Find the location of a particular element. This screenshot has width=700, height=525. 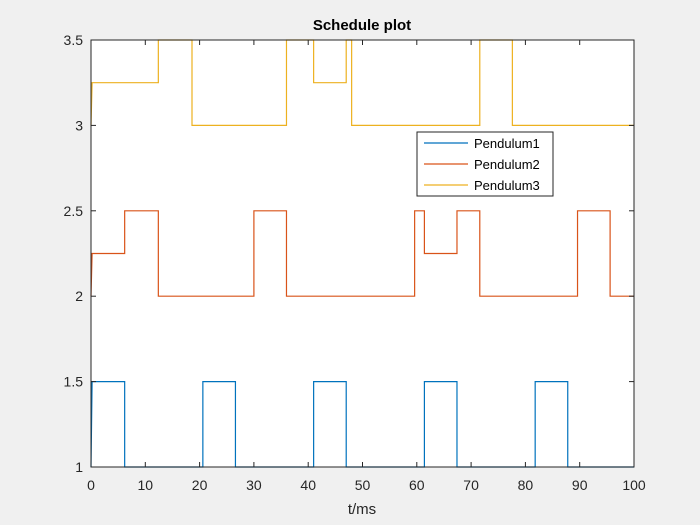

legend-items: Pendulum1 Pendulum2 Pendulum3 is located at coordinates (482, 164).